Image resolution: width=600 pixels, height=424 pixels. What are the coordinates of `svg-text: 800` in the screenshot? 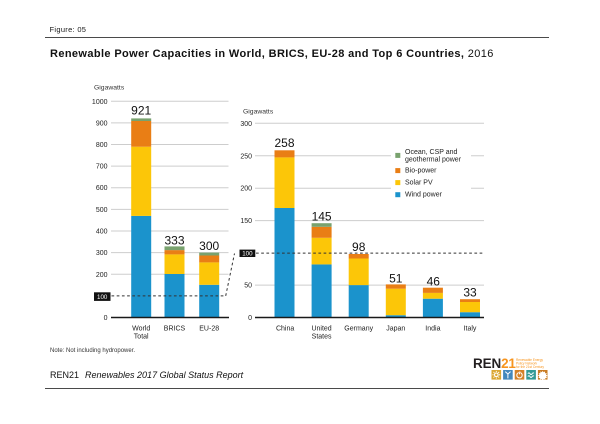 It's located at (102, 145).